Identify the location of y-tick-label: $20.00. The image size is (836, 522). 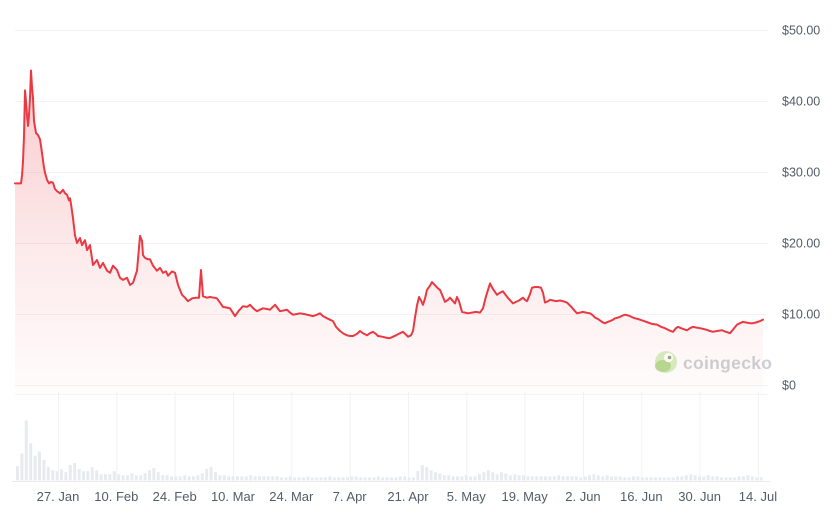
(801, 244).